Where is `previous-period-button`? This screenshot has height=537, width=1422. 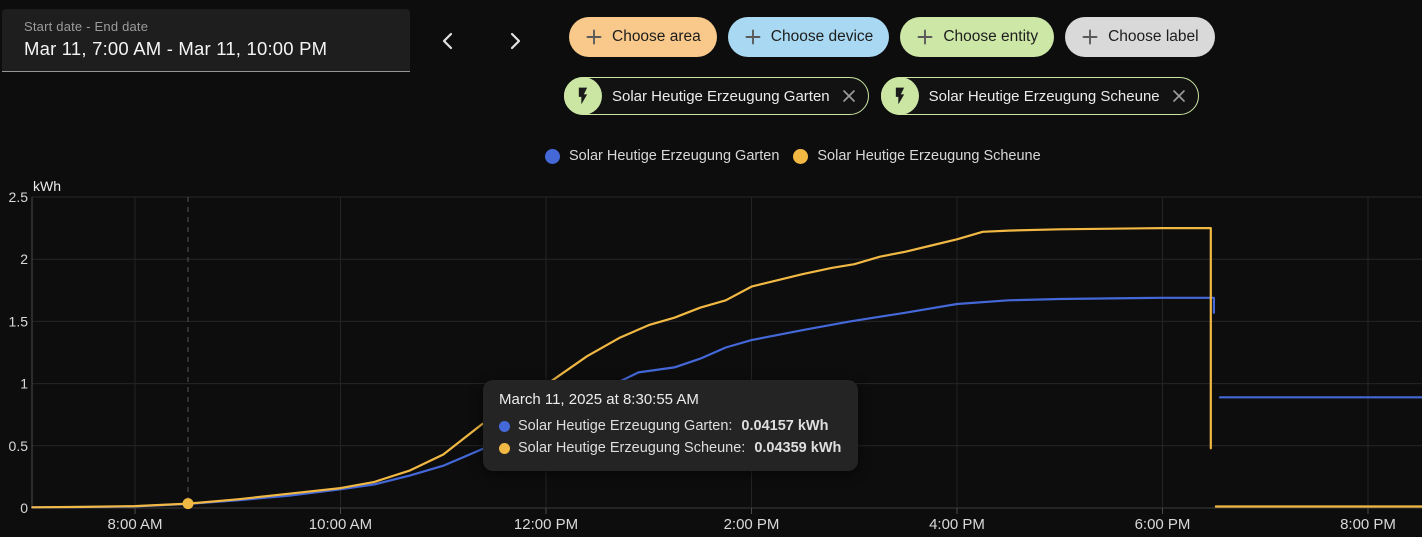 previous-period-button is located at coordinates (447, 41).